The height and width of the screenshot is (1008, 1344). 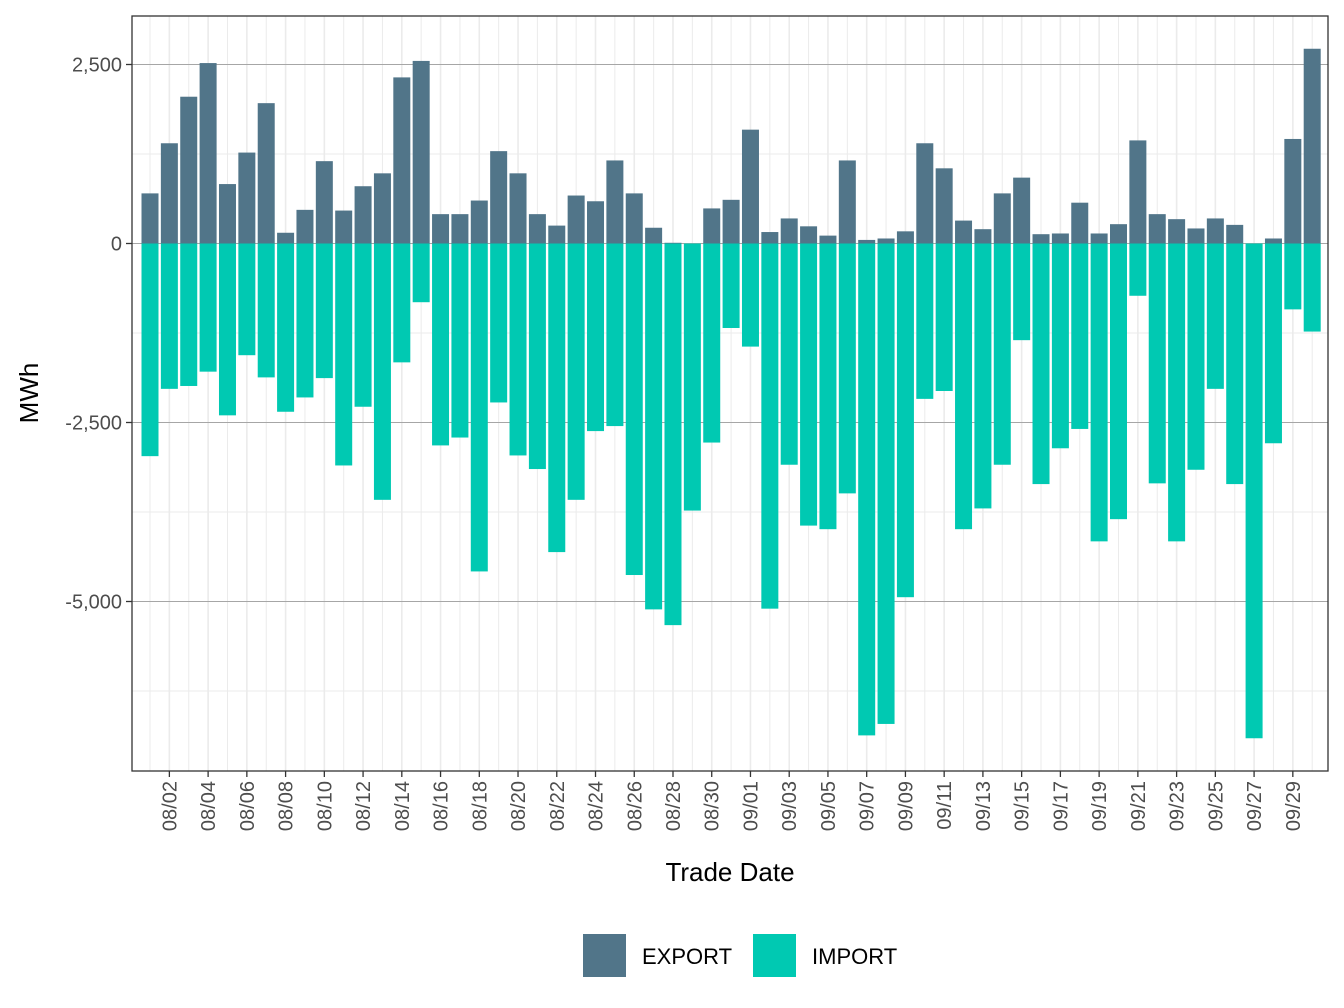 I want to click on x-tick-label: 09/25, so click(x=1216, y=806).